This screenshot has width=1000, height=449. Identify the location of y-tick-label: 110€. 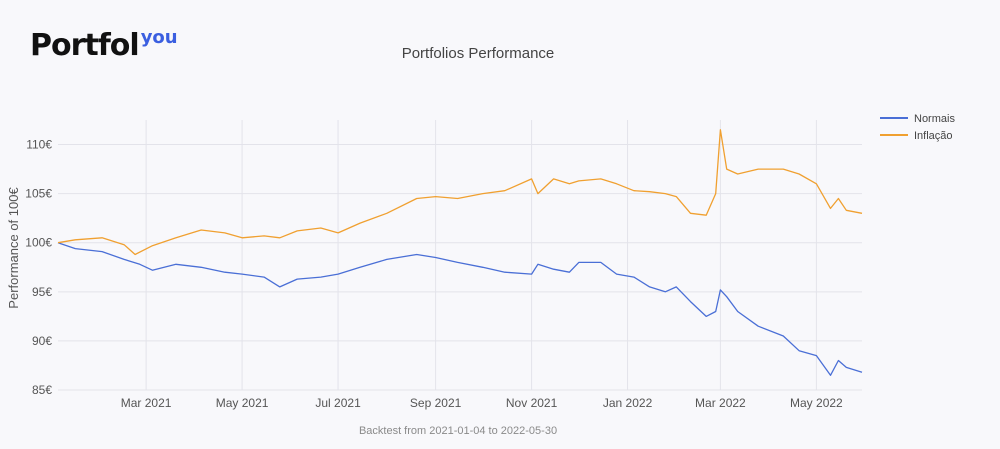
(39, 145).